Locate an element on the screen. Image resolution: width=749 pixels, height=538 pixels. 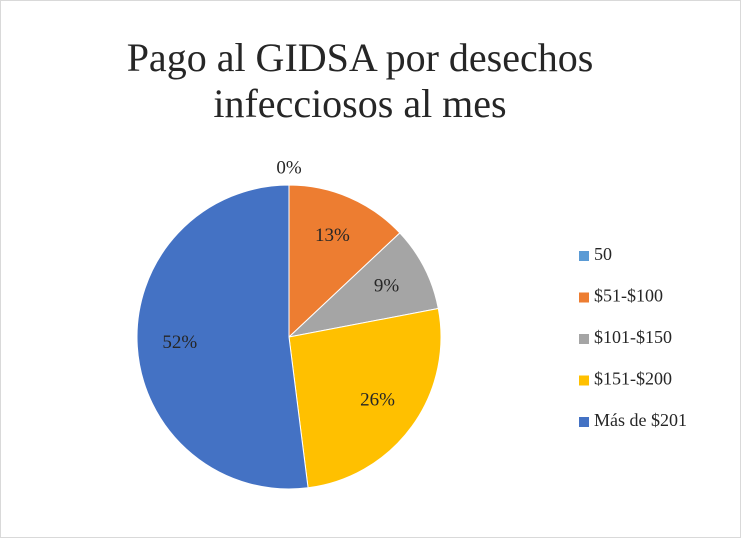
legend-label: Más de $201 is located at coordinates (640, 420).